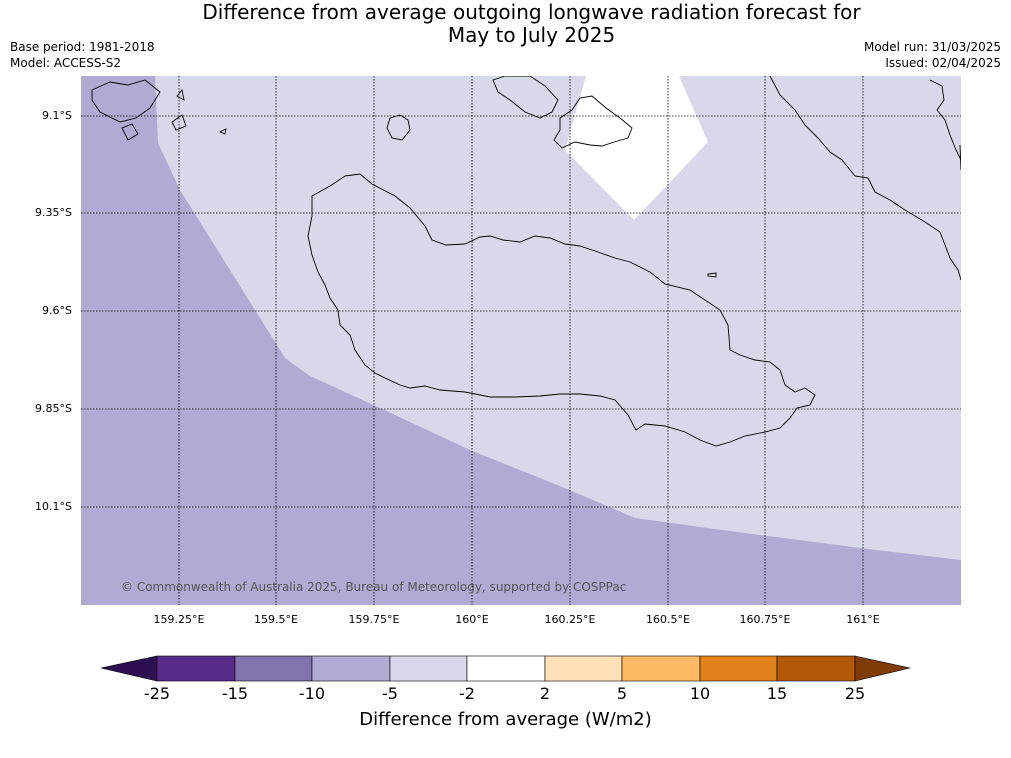  Describe the element at coordinates (932, 55) in the screenshot. I see `meta-right: Model run: 31/03/2025 Issued: 02/04/2025` at that location.